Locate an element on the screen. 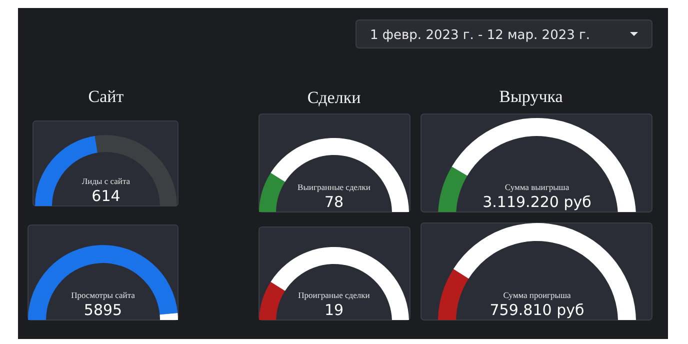 This screenshot has width=688, height=344. text: Просмотры сайта is located at coordinates (103, 295).